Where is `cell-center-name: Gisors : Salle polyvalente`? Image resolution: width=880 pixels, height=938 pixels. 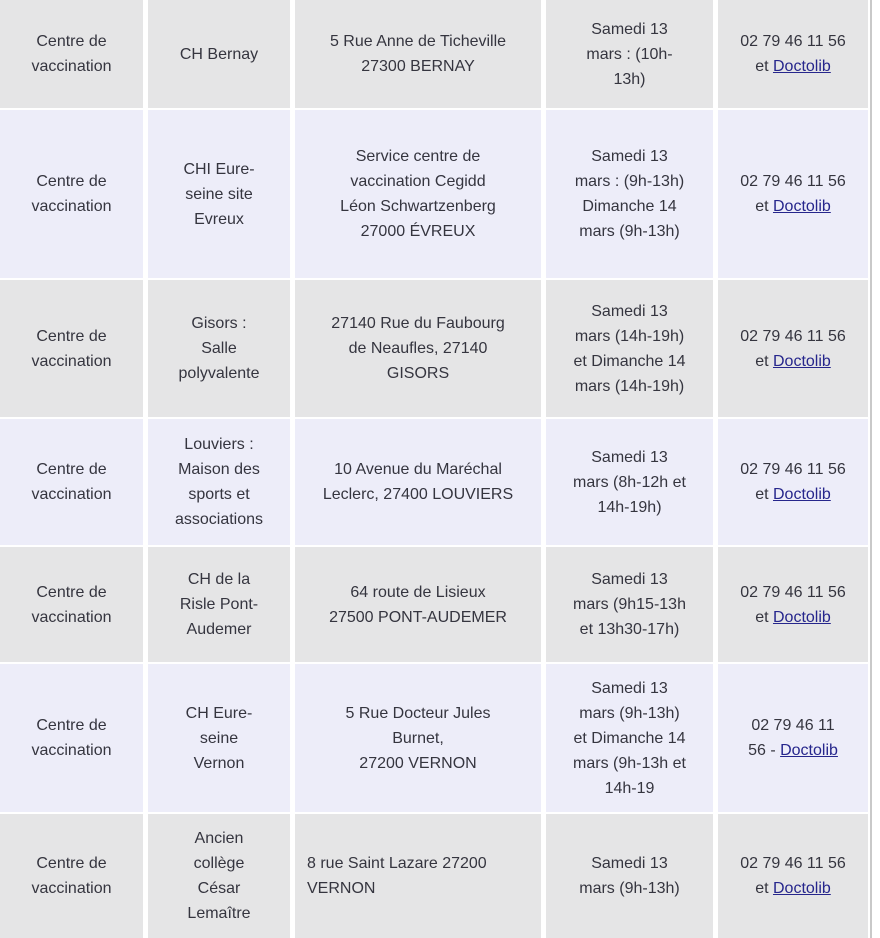
cell-center-name: Gisors : Salle polyvalente is located at coordinates (219, 348).